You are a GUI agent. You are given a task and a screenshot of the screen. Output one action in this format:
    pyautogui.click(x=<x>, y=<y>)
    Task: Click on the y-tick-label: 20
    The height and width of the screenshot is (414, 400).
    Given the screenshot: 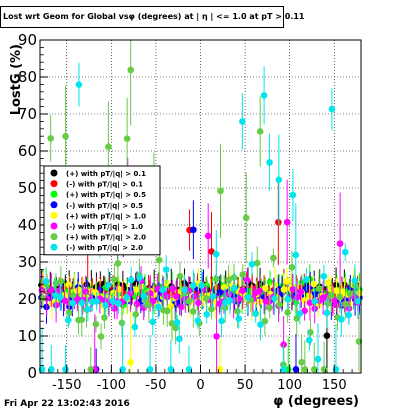 What is the action you would take?
    pyautogui.click(x=27, y=299)
    